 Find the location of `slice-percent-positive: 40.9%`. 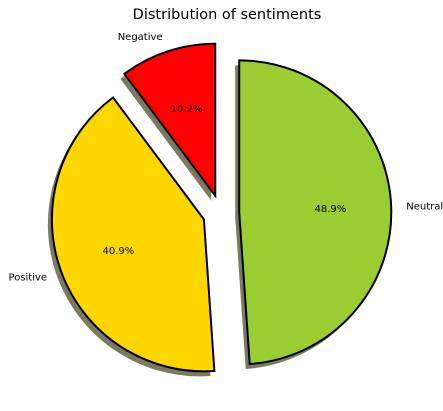

slice-percent-positive: 40.9% is located at coordinates (119, 251).